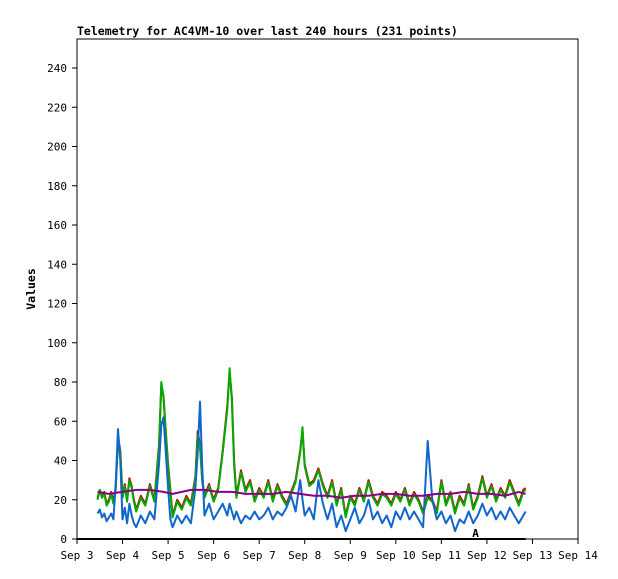 Image resolution: width=618 pixels, height=579 pixels. What do you see at coordinates (57, 343) in the screenshot?
I see `y-tick-label: 100` at bounding box center [57, 343].